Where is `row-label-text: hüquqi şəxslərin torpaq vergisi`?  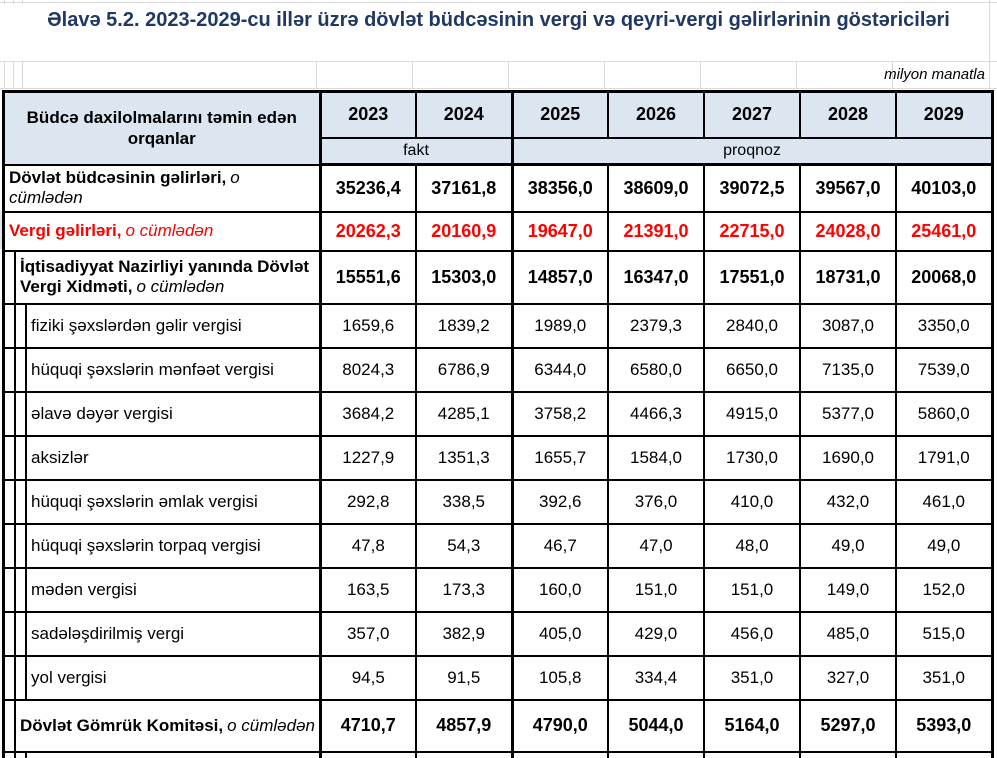
row-label-text: hüquqi şəxslərin torpaq vergisi is located at coordinates (146, 545).